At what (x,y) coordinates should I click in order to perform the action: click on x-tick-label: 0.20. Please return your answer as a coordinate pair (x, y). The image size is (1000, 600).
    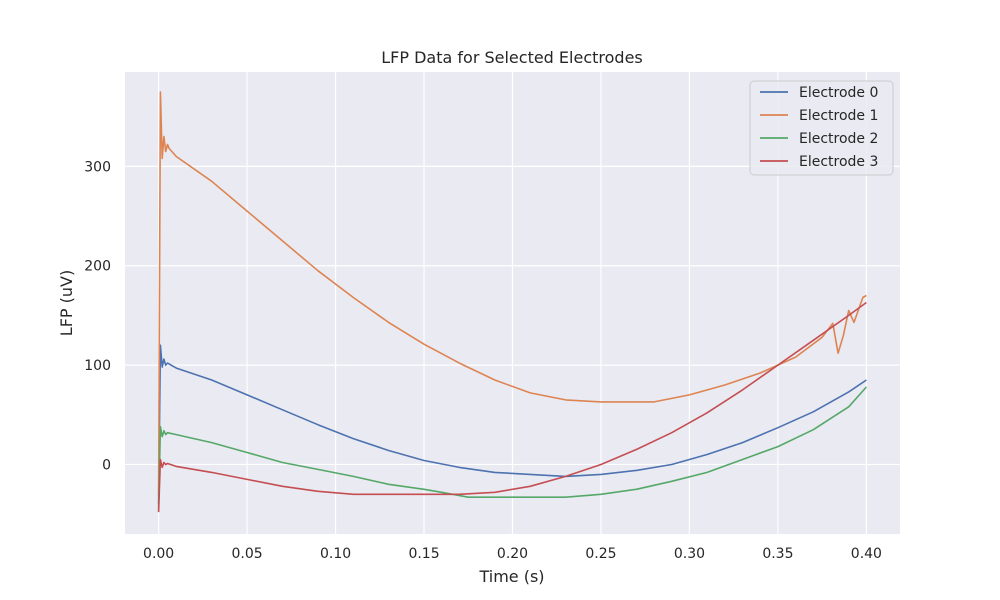
    Looking at the image, I should click on (512, 554).